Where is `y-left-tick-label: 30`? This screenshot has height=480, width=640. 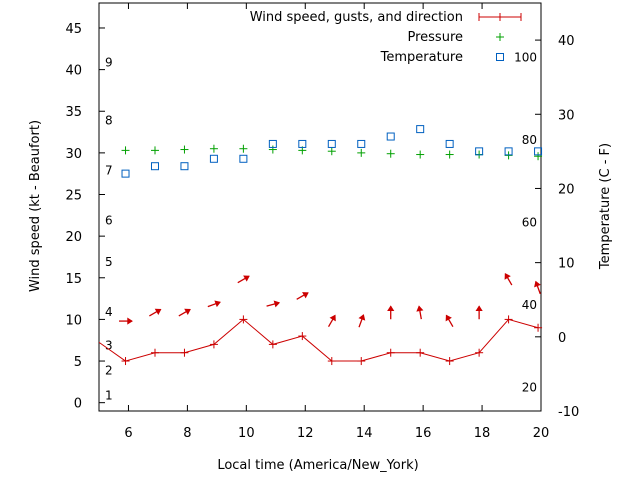 y-left-tick-label: 30 is located at coordinates (73, 154).